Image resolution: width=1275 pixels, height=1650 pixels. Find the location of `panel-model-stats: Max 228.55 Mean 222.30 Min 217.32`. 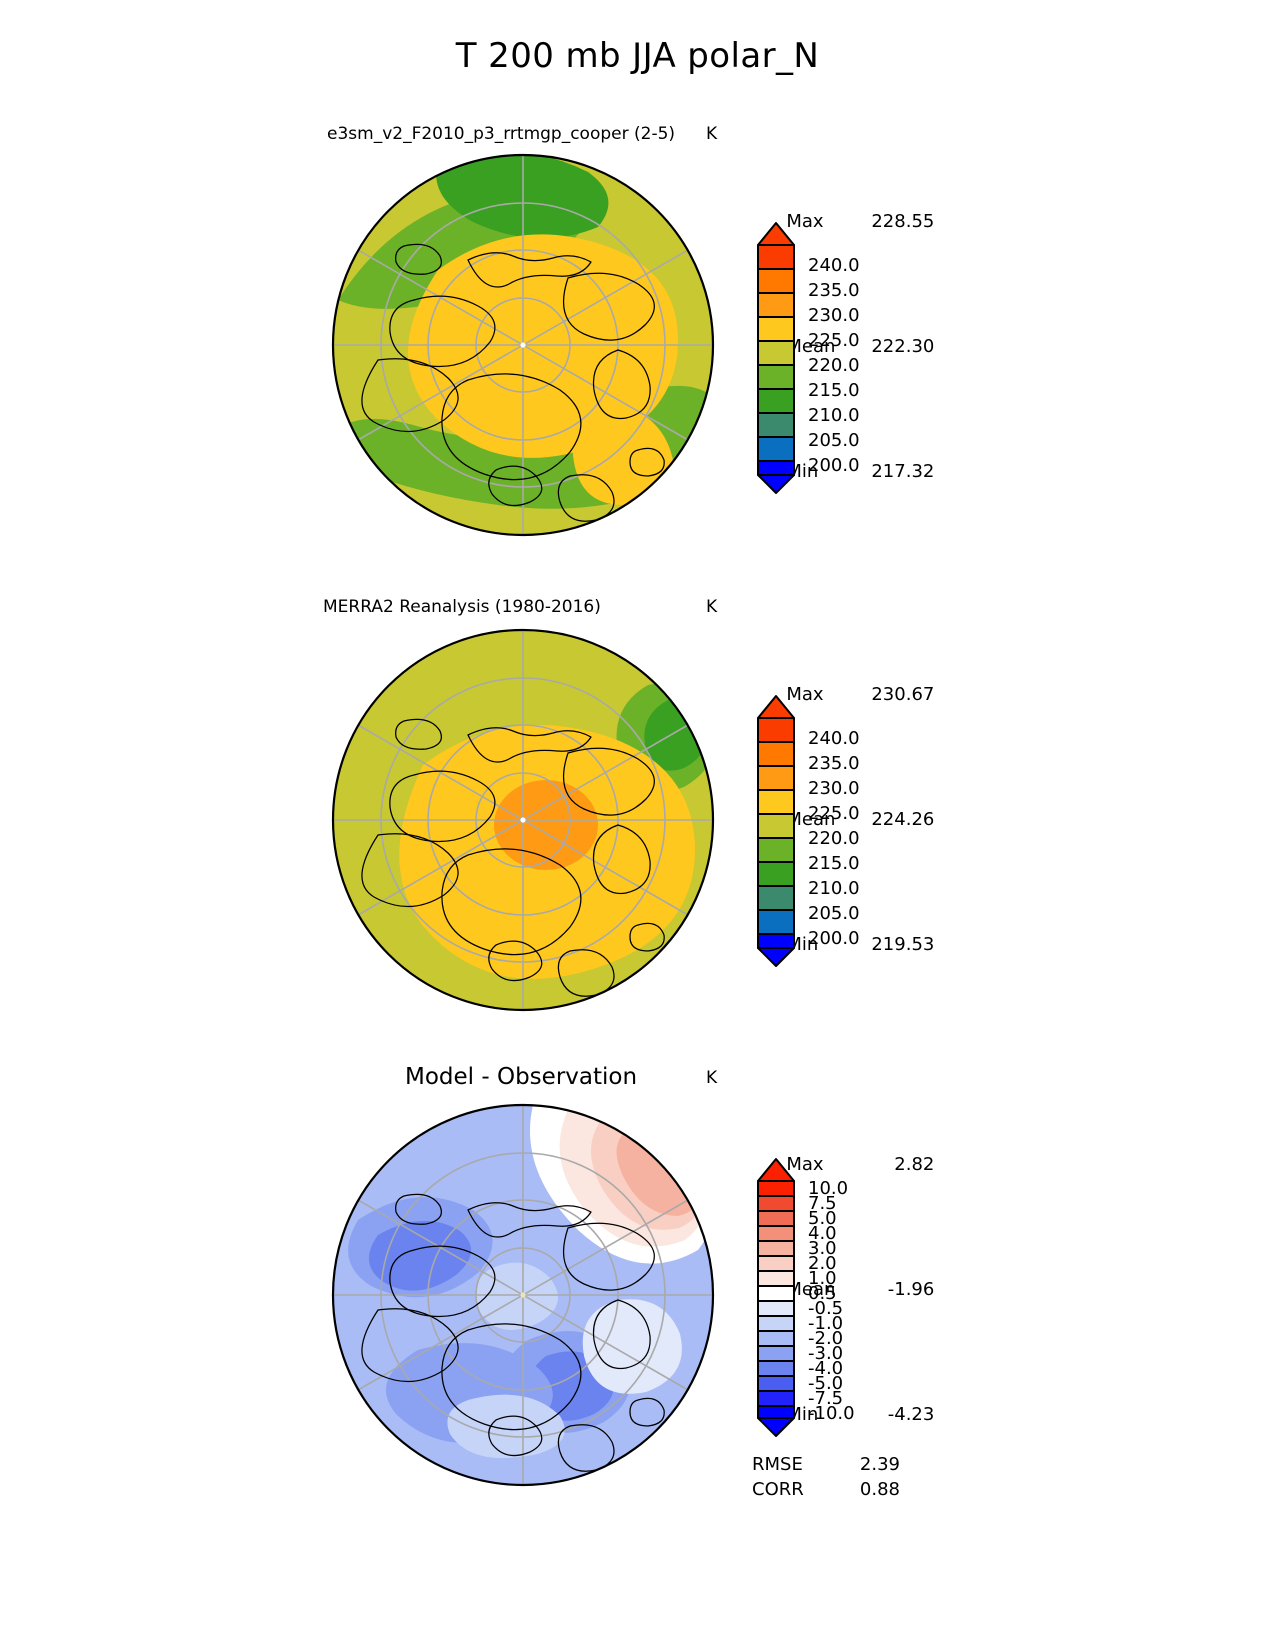

panel-model-stats: Max 228.55 Mean 222.30 Min 217.32 is located at coordinates (843, 346).